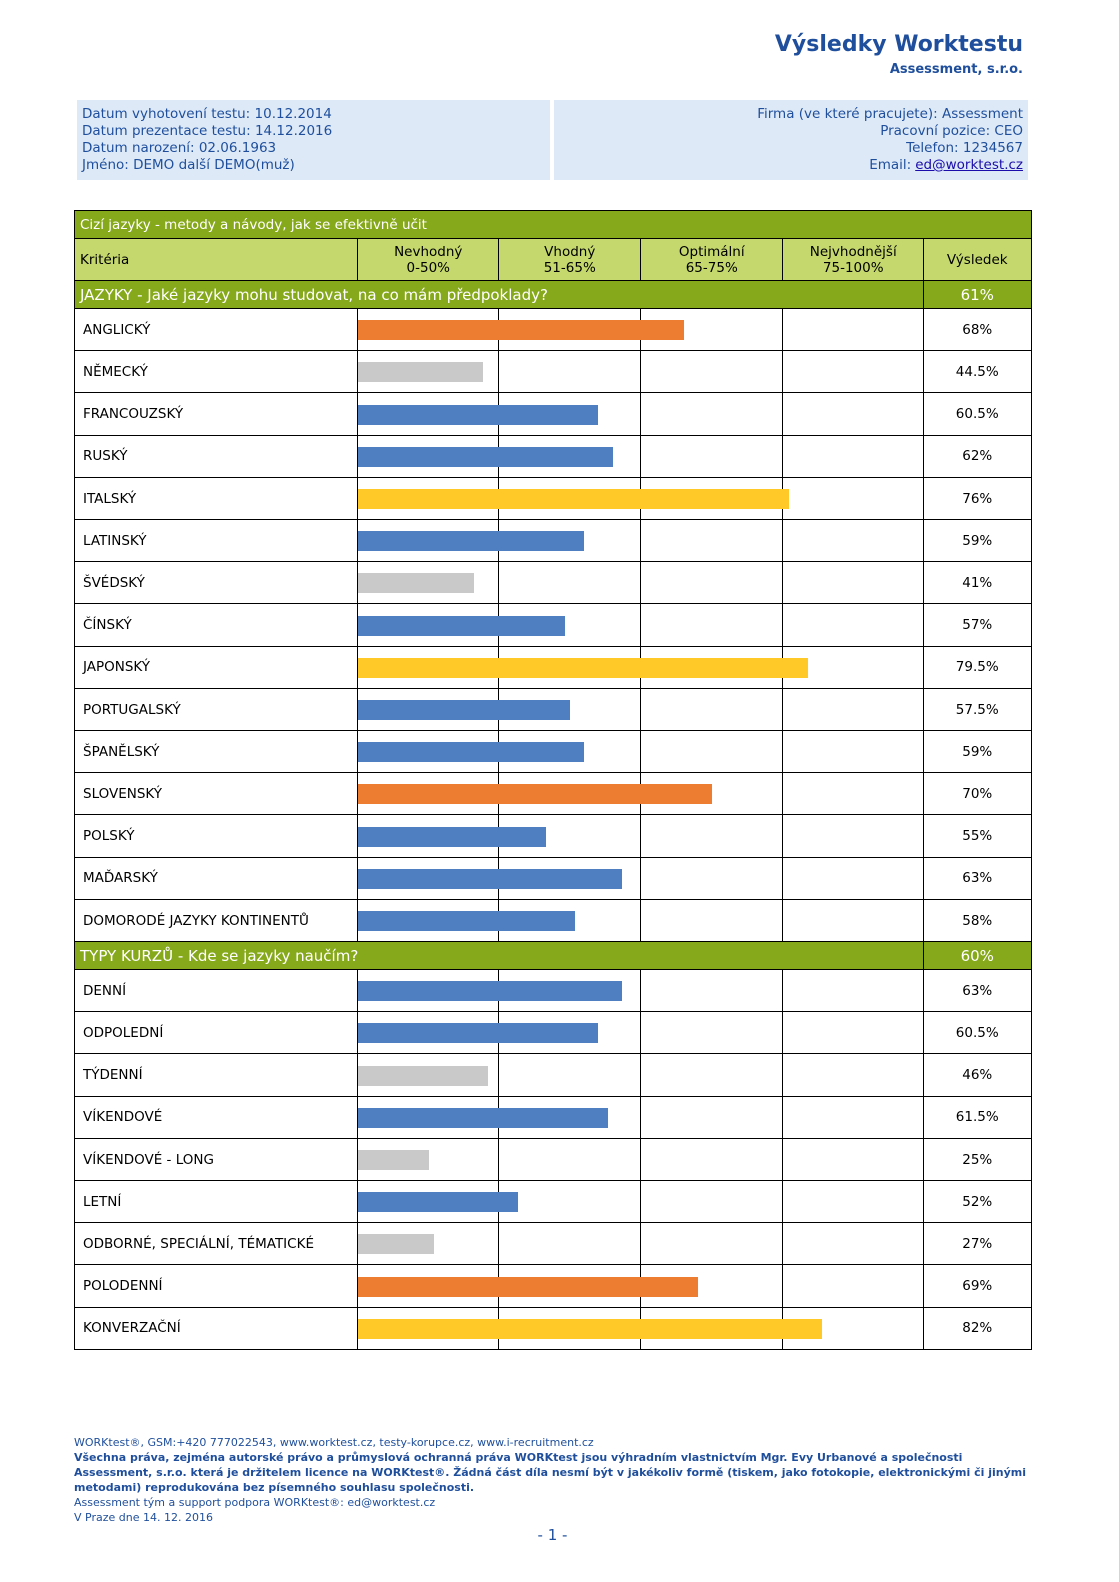 The image size is (1119, 1582). Describe the element at coordinates (216, 709) in the screenshot. I see `row-name: PORTUGALSKÝ` at that location.